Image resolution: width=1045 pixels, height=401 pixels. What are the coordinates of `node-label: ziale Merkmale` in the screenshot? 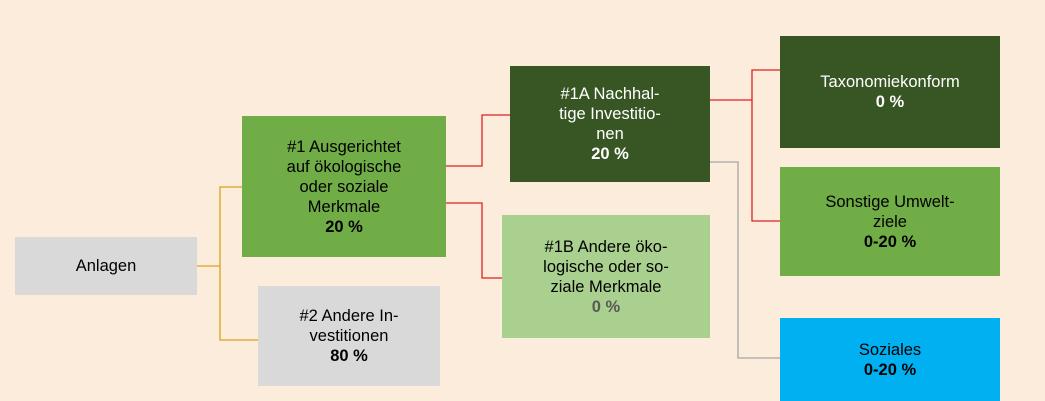 It's located at (606, 286).